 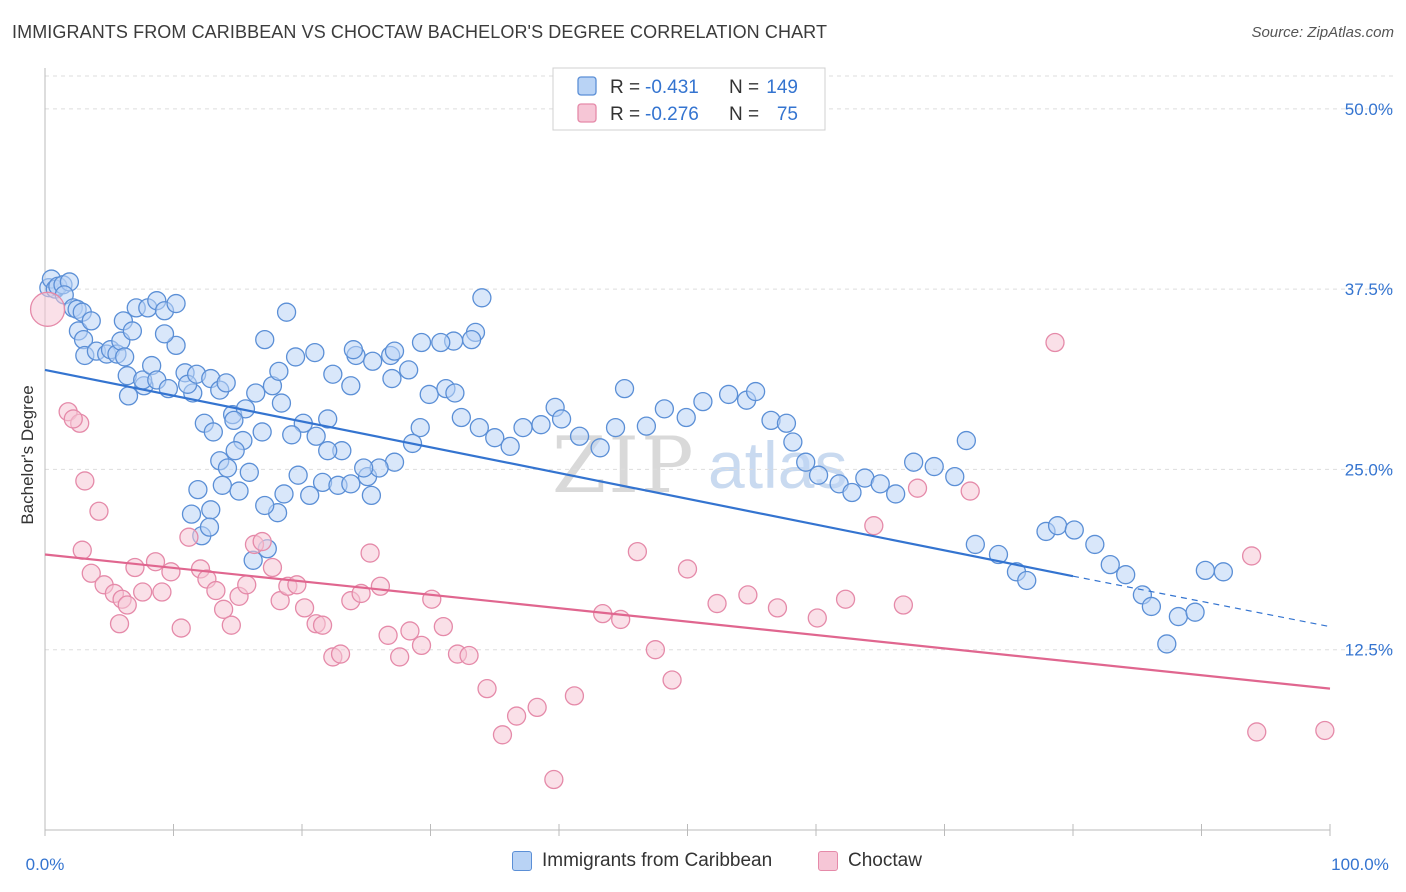 I want to click on legend-item-choctaw: Choctaw, so click(x=870, y=861).